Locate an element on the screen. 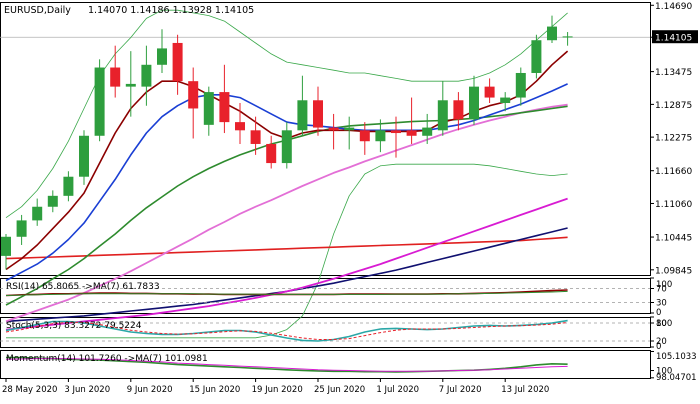 This screenshot has width=700, height=404. time-tick-label: 25 Jun 2020 is located at coordinates (339, 390).